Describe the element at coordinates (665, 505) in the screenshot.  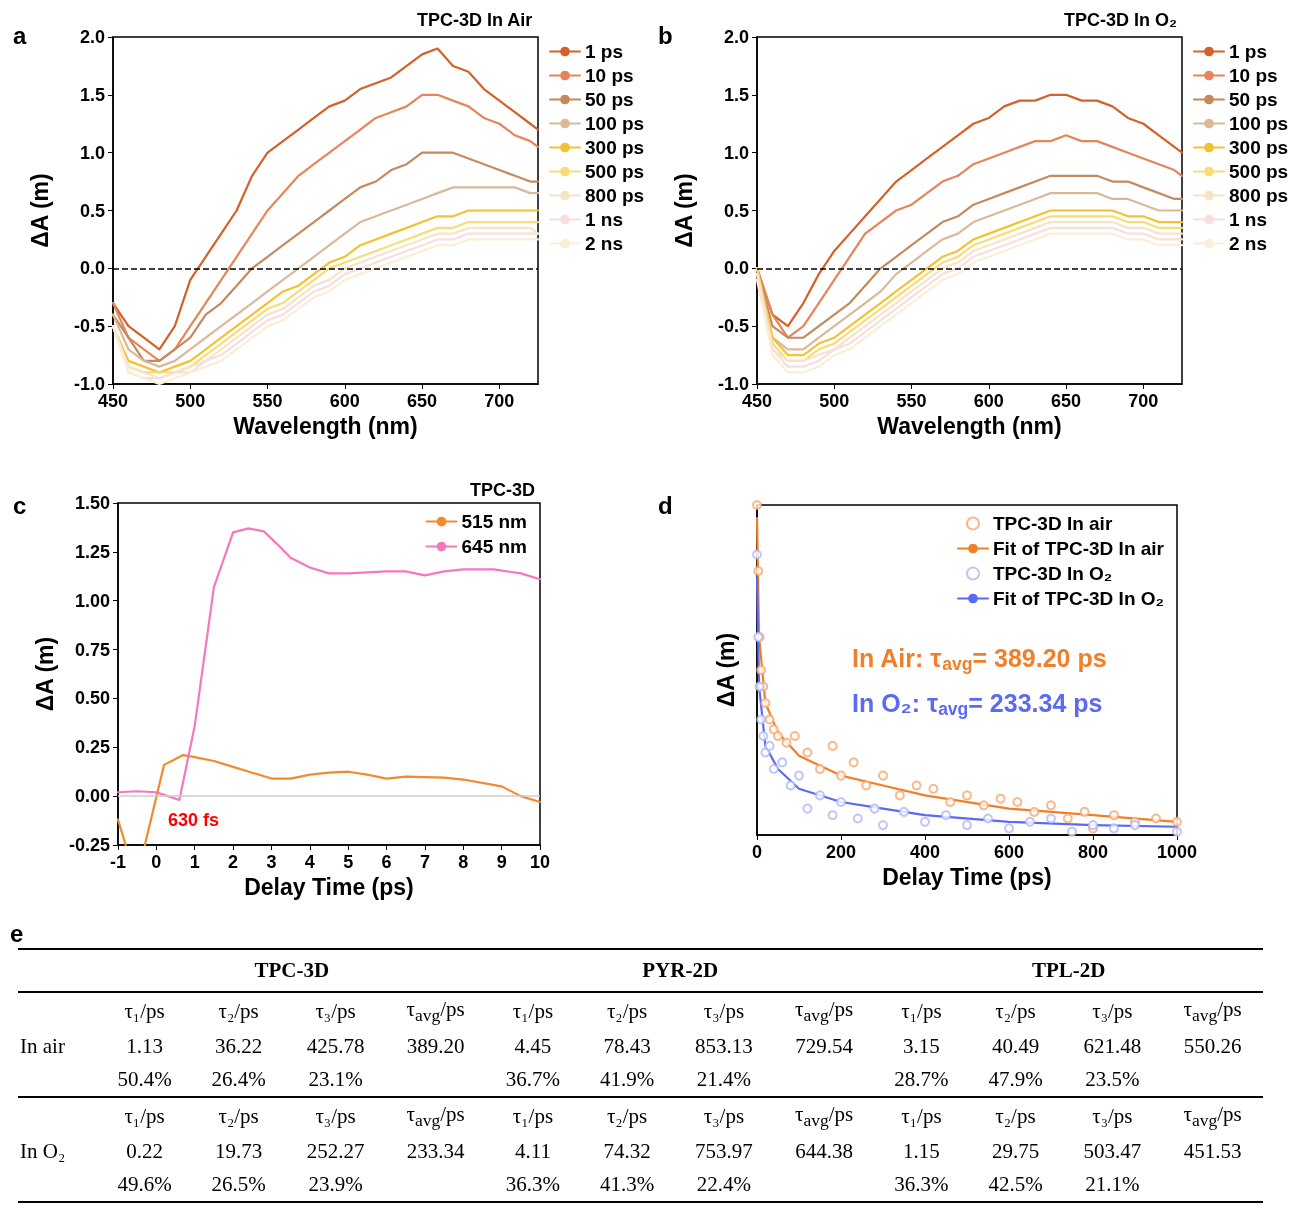
I see `chart-title: d` at that location.